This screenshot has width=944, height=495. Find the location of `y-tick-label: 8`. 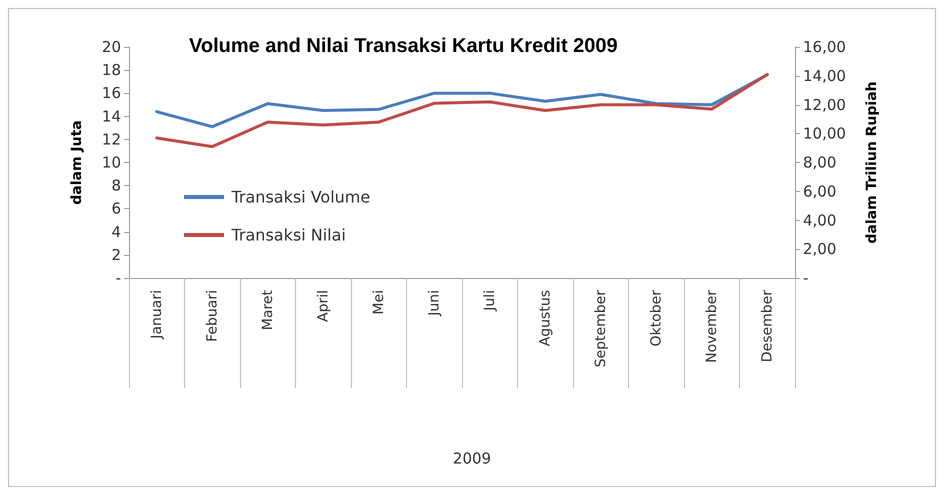

y-tick-label: 8 is located at coordinates (116, 185).